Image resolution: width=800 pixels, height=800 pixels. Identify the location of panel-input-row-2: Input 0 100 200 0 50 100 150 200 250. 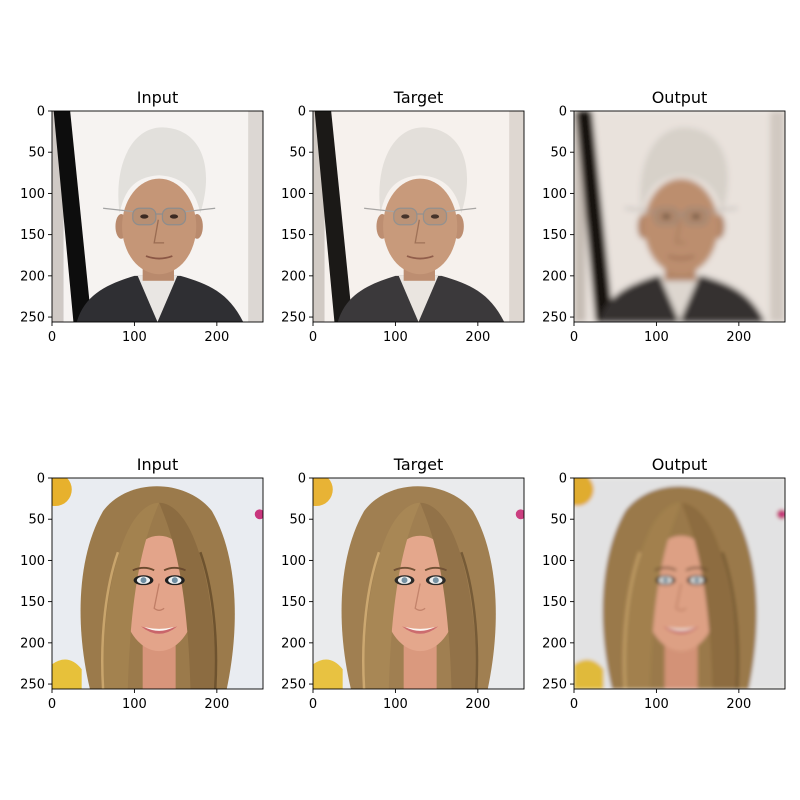
(142, 583).